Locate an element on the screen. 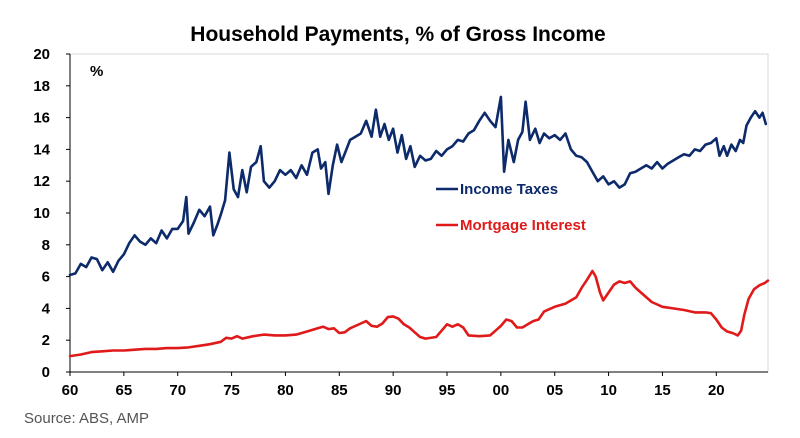  y-tick-label: 16 is located at coordinates (41, 118).